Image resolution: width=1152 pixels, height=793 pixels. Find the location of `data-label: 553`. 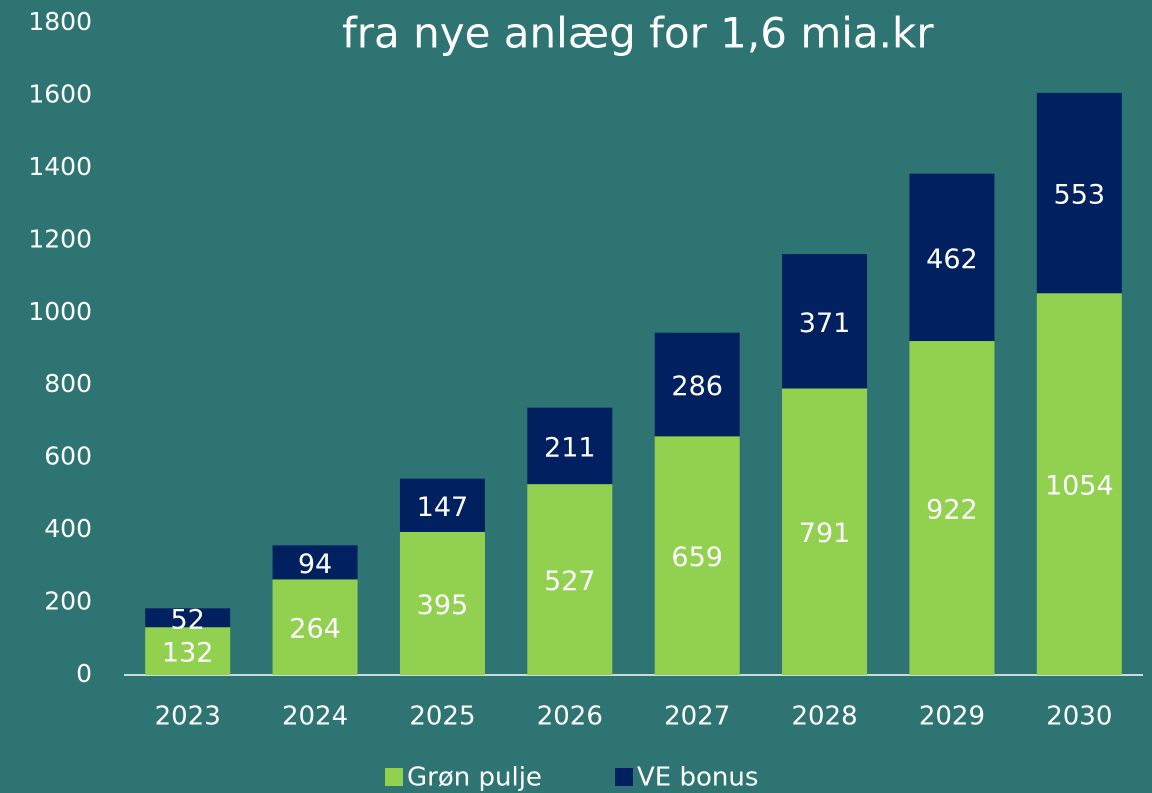

data-label: 553 is located at coordinates (1080, 195).